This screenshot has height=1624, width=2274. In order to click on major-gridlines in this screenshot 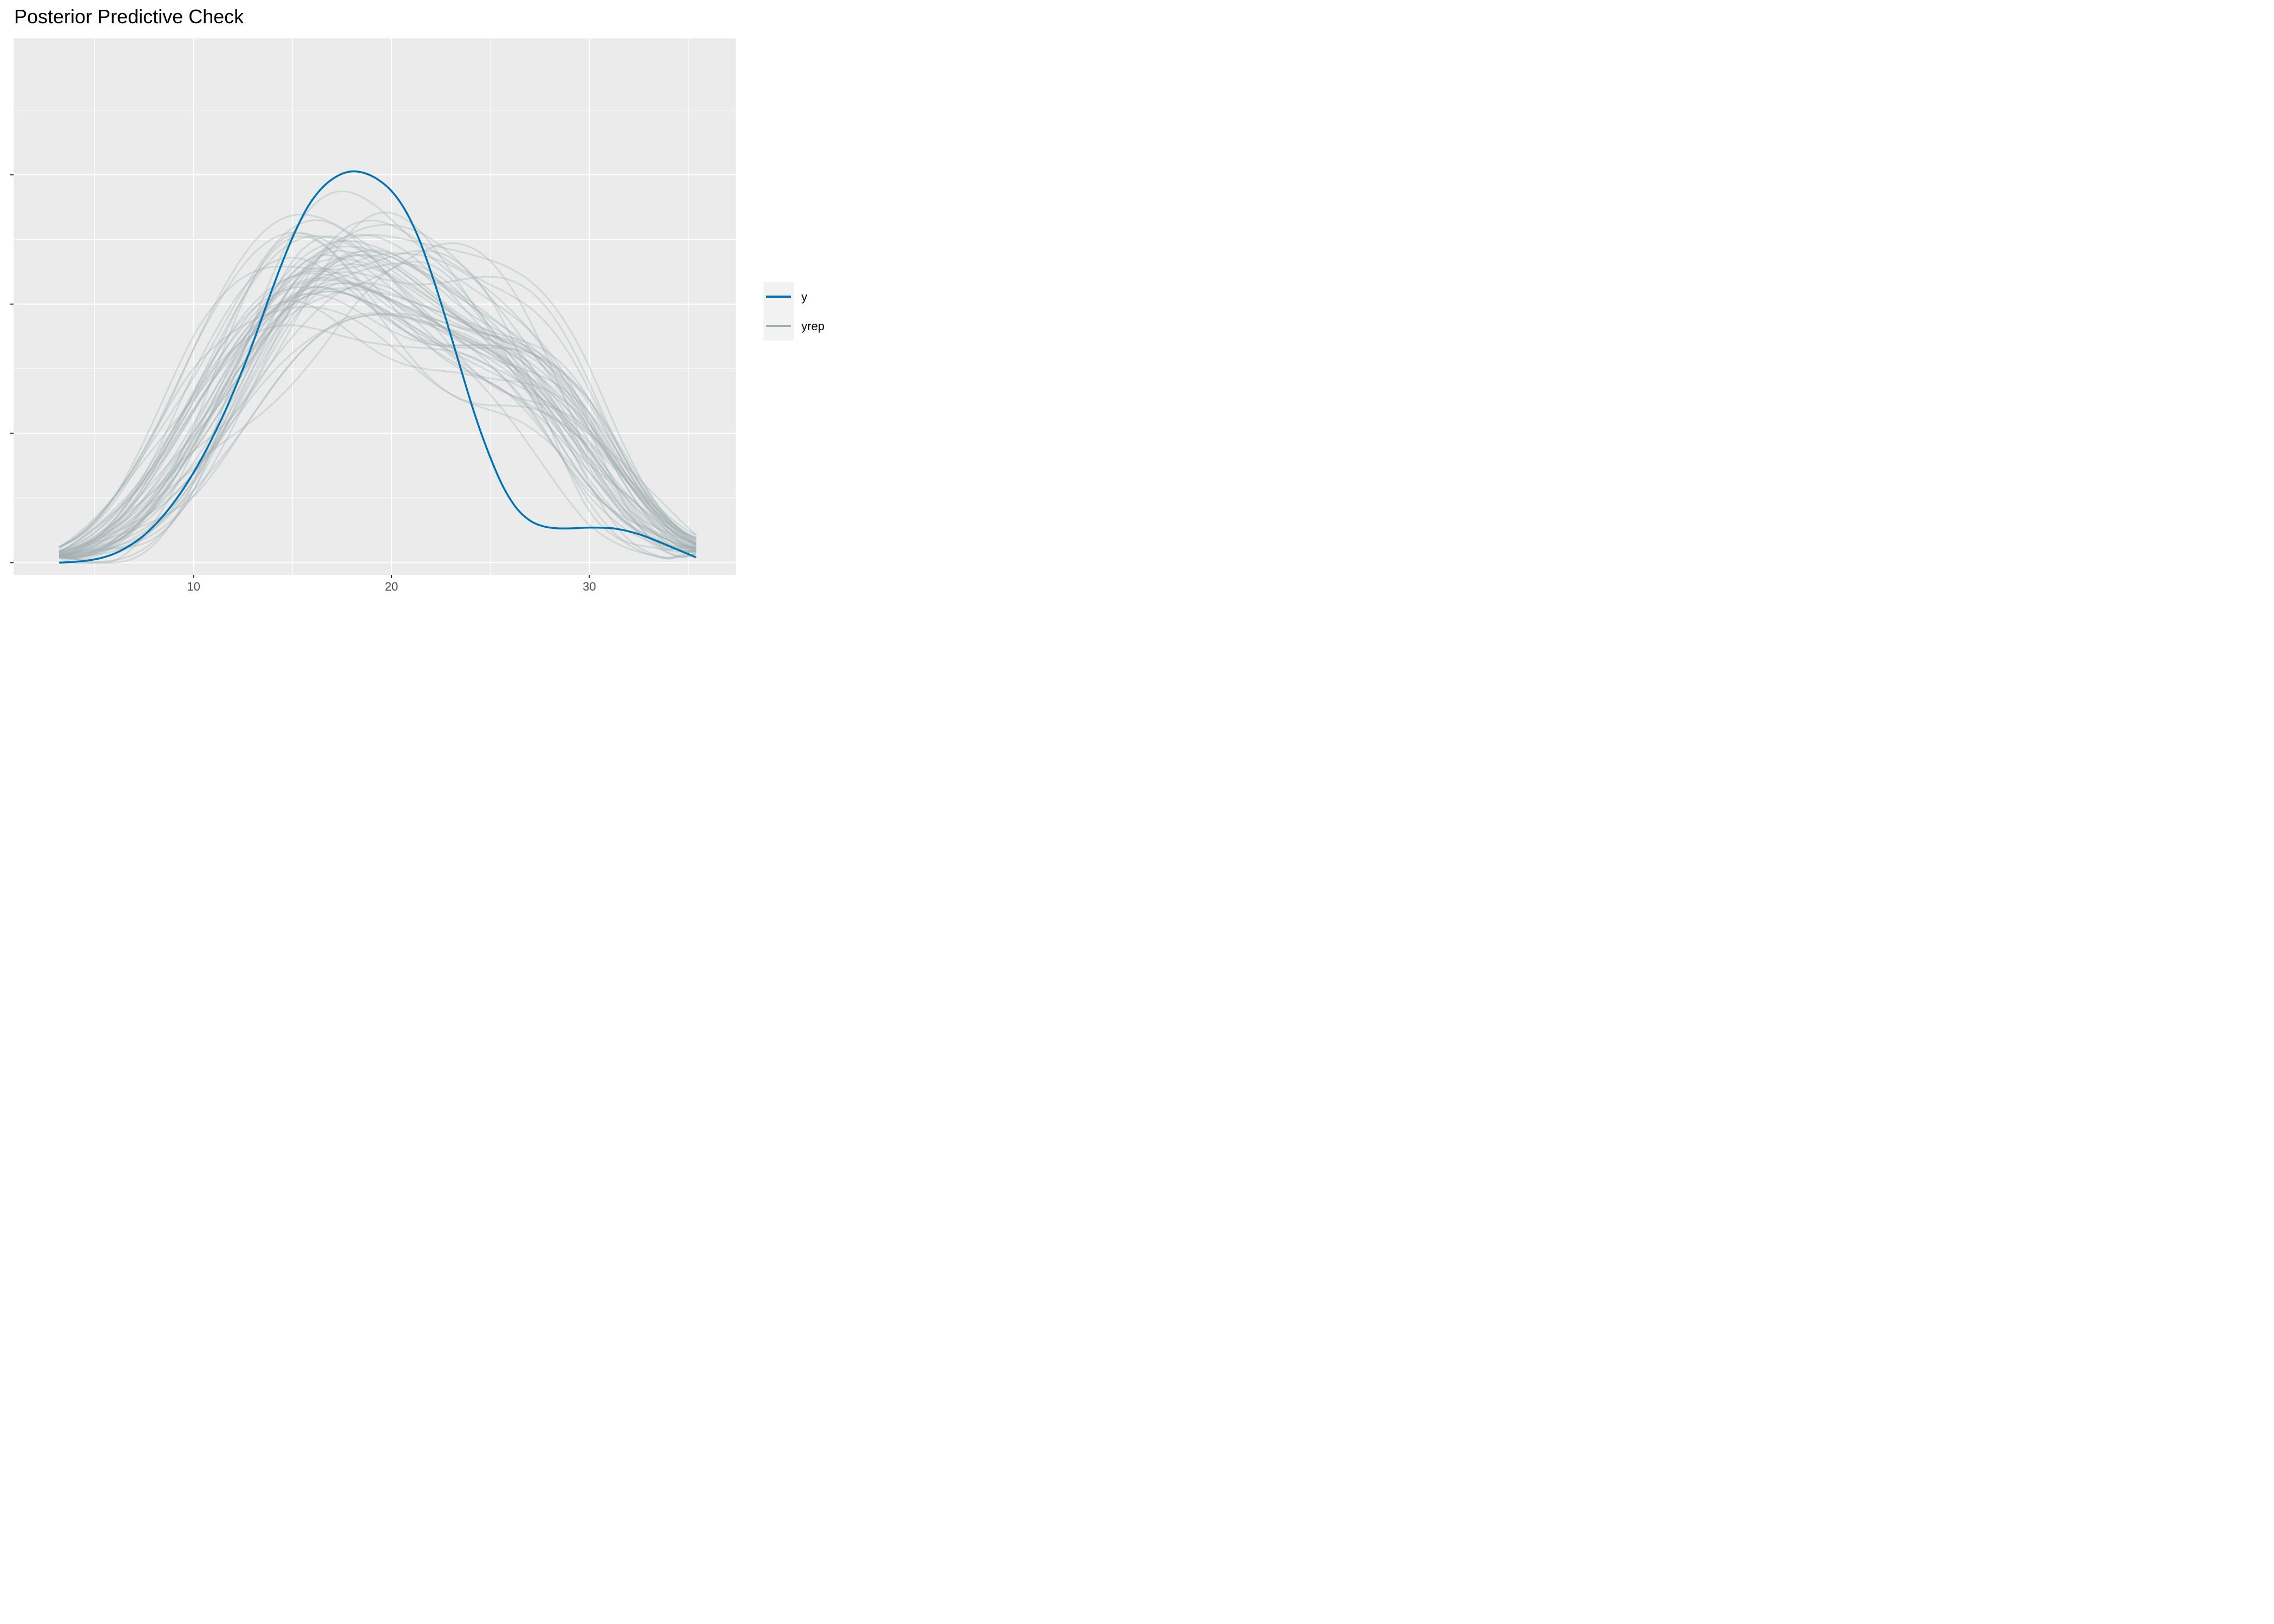, I will do `click(375, 306)`.